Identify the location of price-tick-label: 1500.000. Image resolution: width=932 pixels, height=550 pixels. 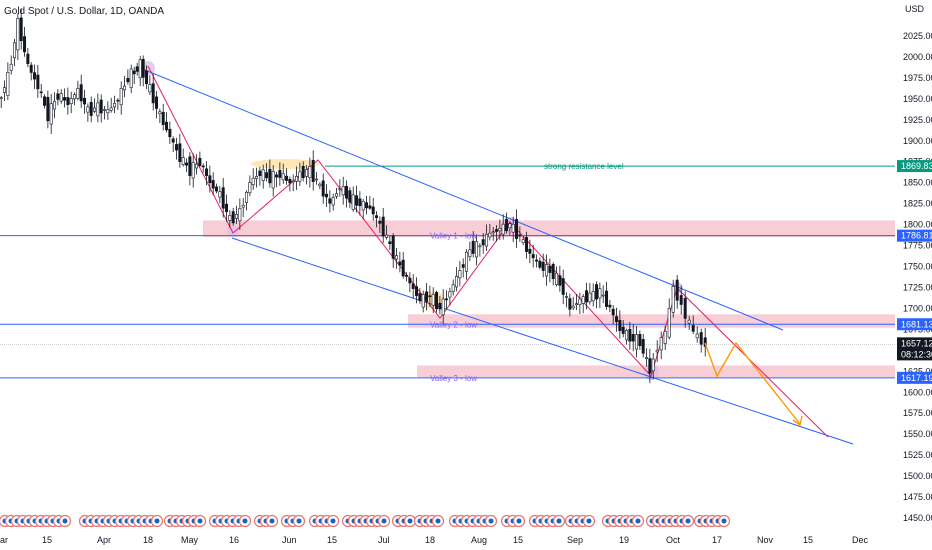
(917, 476).